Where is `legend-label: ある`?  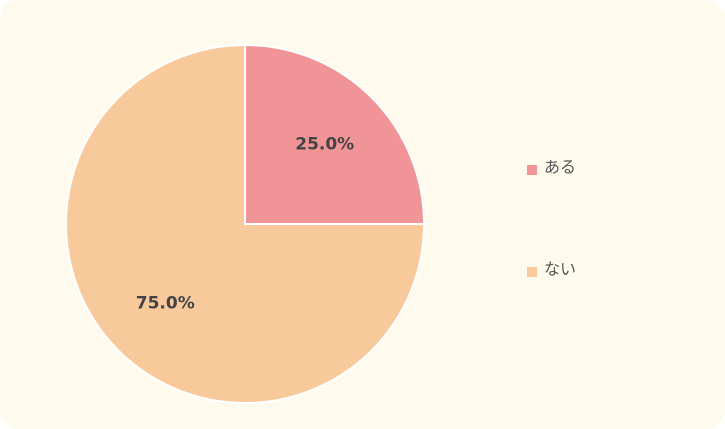 legend-label: ある is located at coordinates (560, 167).